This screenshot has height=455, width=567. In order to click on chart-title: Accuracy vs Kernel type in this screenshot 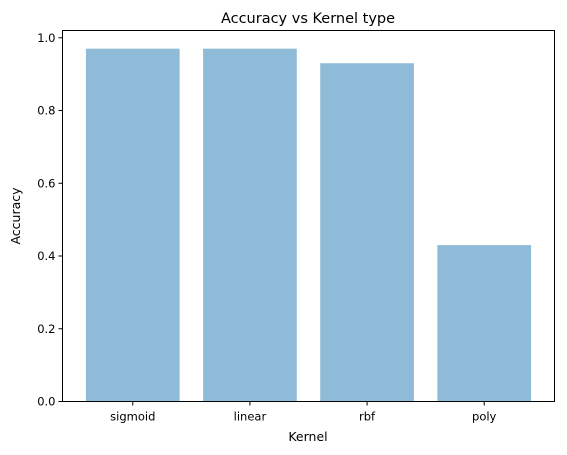, I will do `click(308, 19)`.